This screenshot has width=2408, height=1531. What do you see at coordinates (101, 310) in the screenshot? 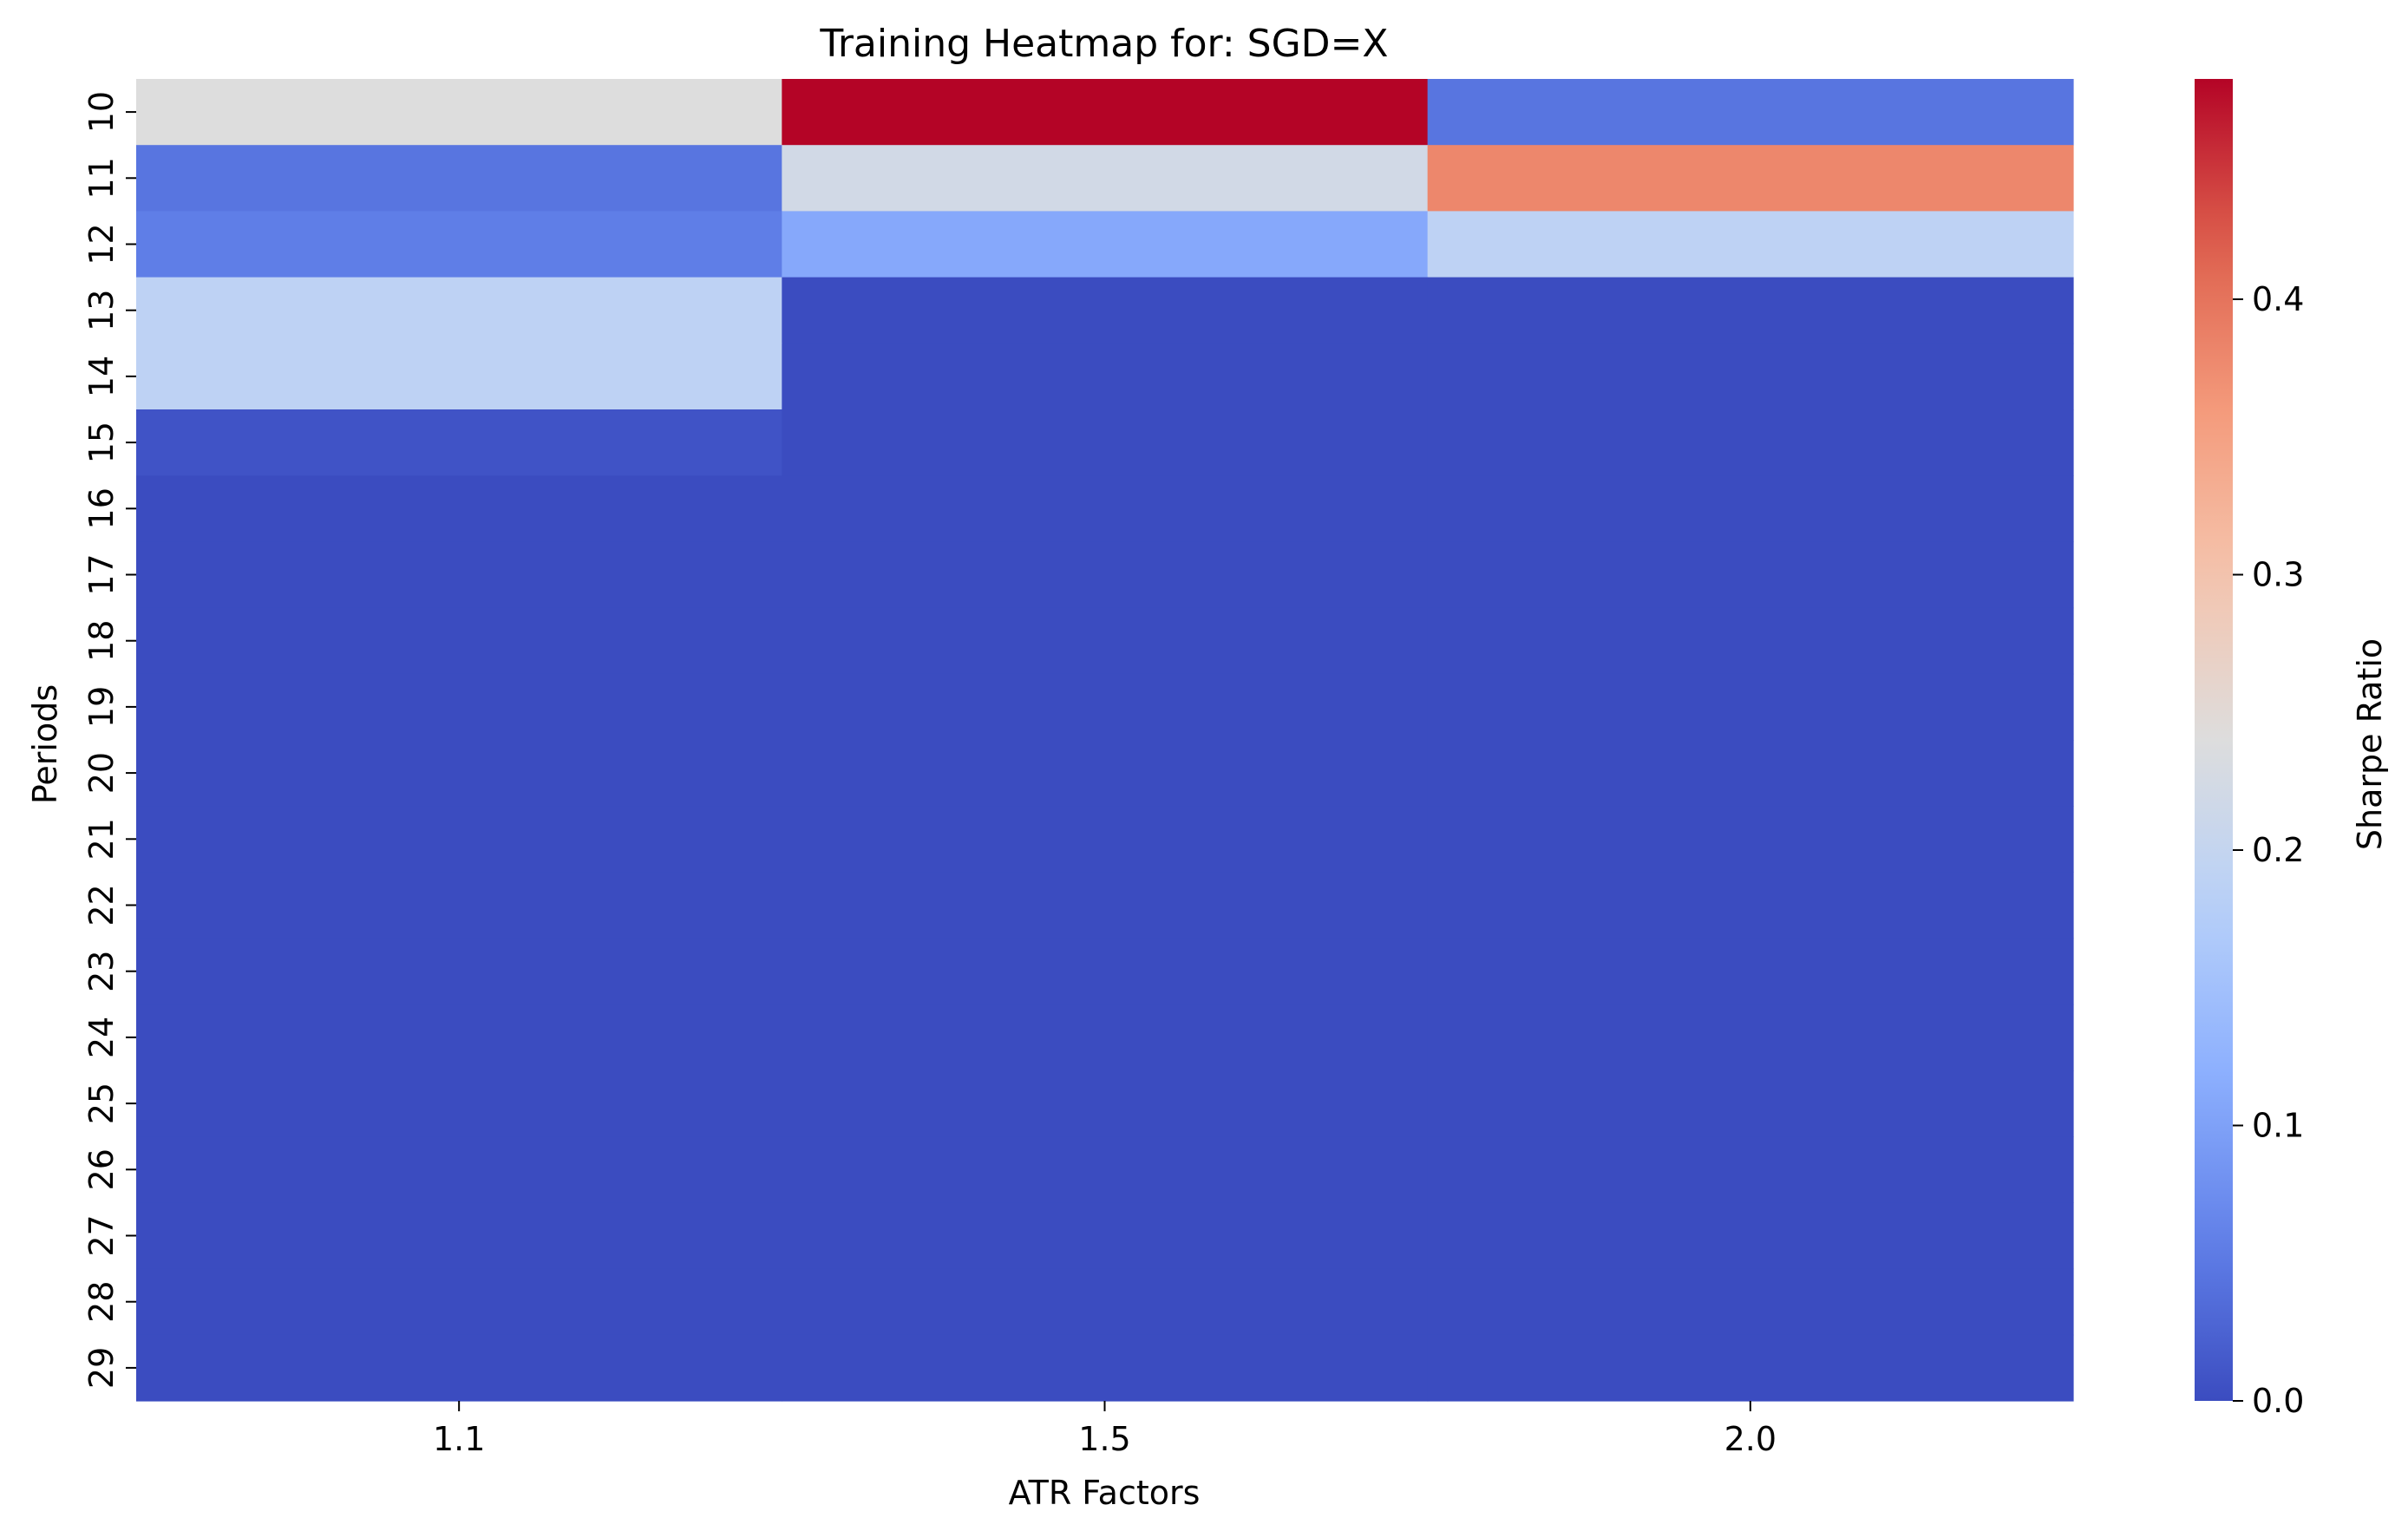
I see `y-tick-label: 13` at bounding box center [101, 310].